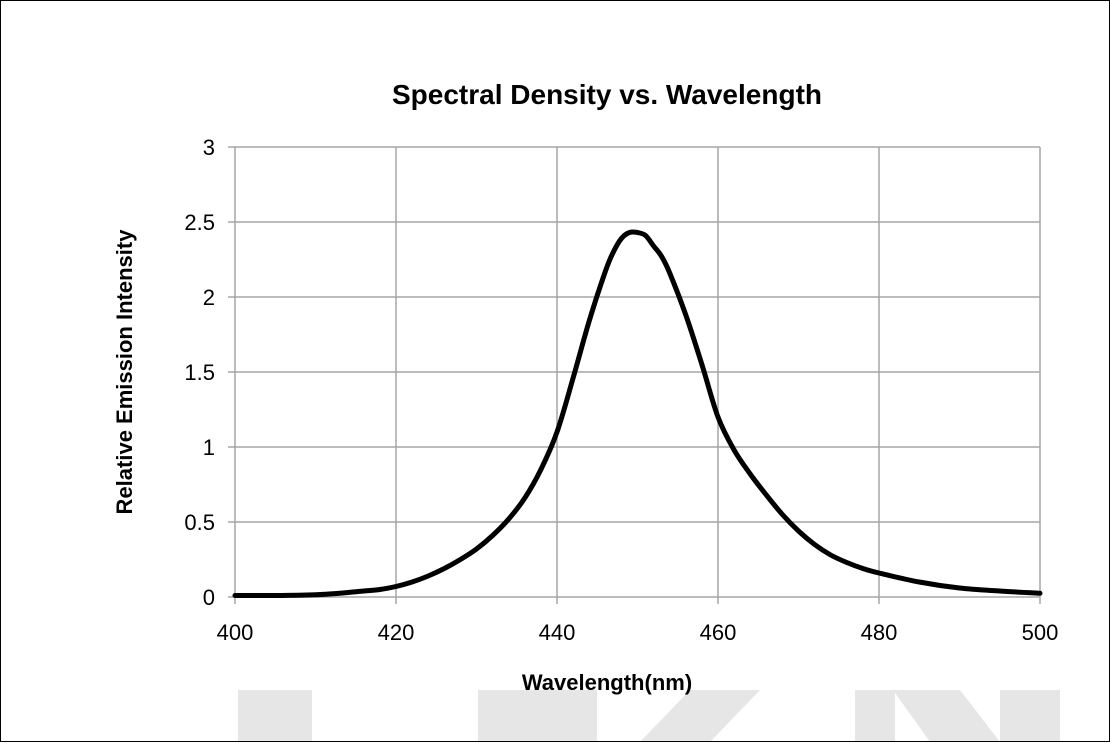 The image size is (1110, 747). Describe the element at coordinates (199, 222) in the screenshot. I see `y-tick-label-5: 2.5` at that location.